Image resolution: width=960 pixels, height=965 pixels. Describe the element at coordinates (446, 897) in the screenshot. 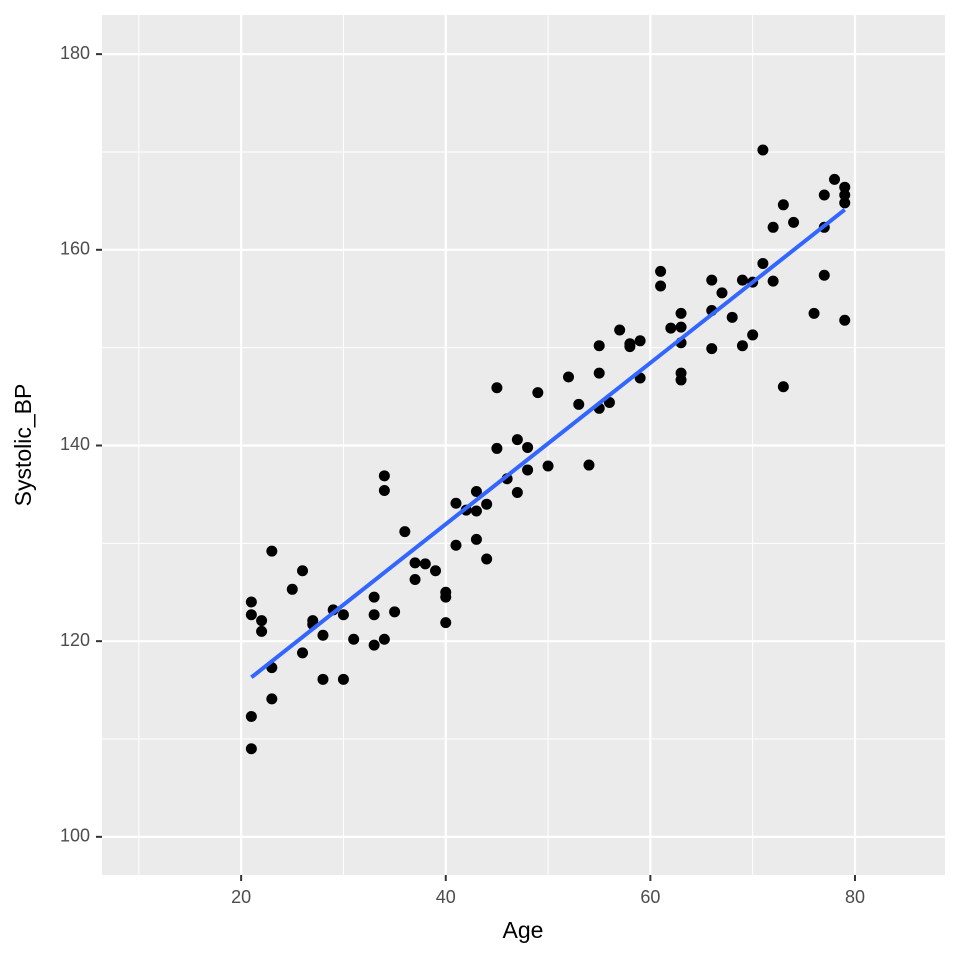

I see `x-tick-label: 40` at that location.